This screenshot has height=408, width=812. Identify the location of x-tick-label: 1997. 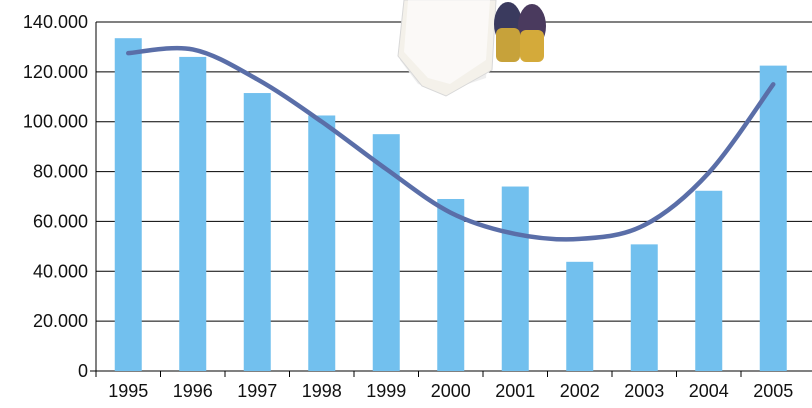
(257, 391).